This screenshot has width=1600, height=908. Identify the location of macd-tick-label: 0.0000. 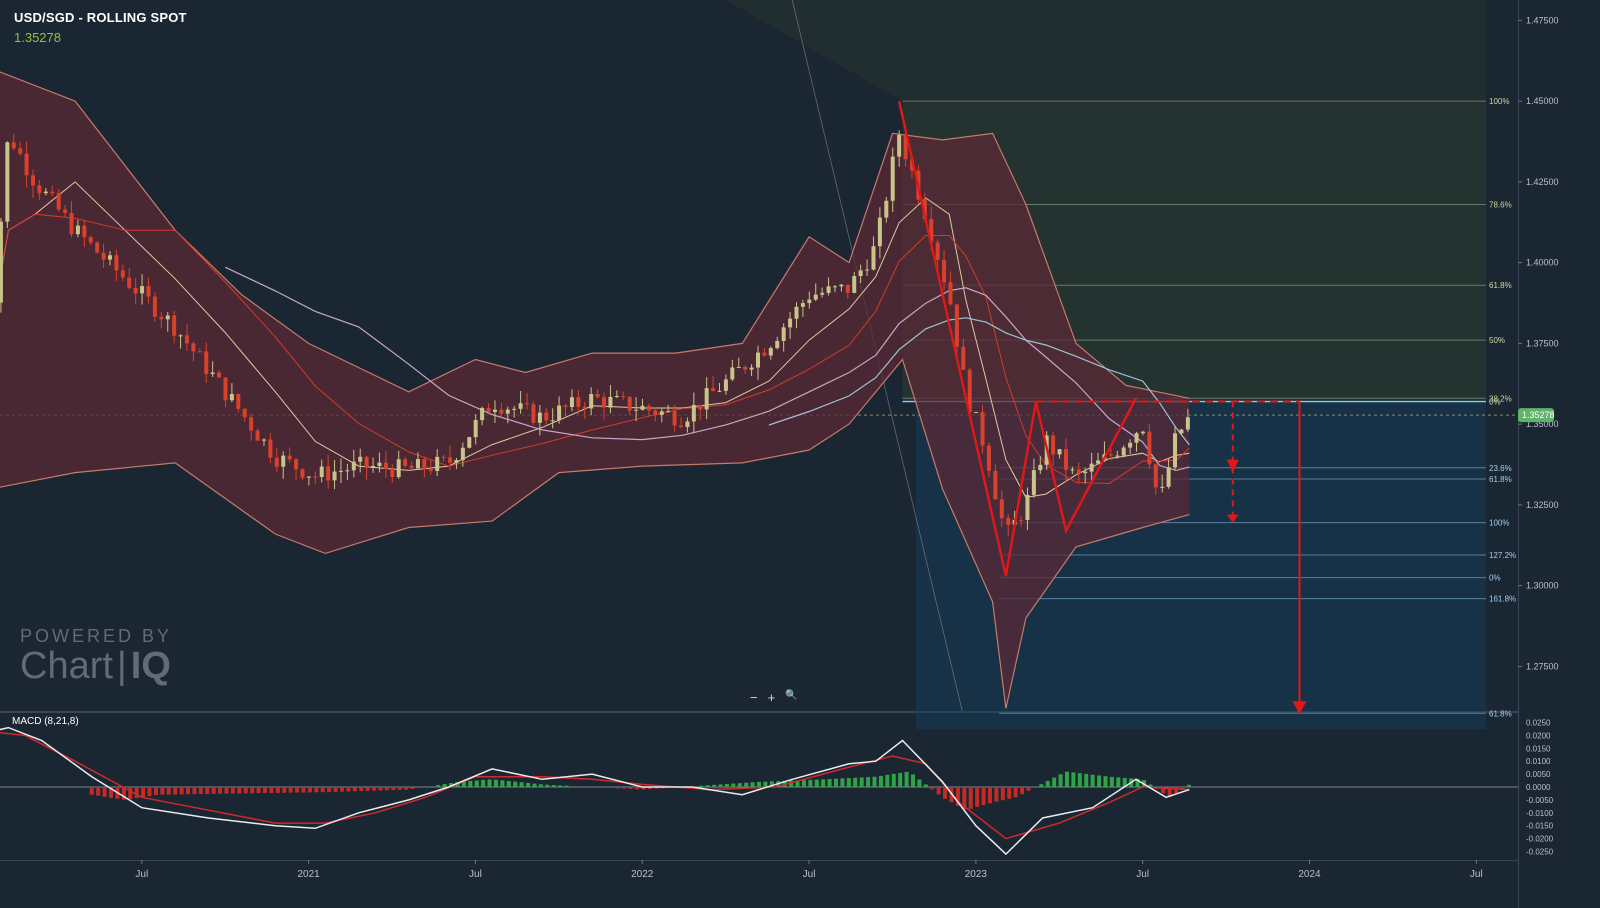
(1538, 787).